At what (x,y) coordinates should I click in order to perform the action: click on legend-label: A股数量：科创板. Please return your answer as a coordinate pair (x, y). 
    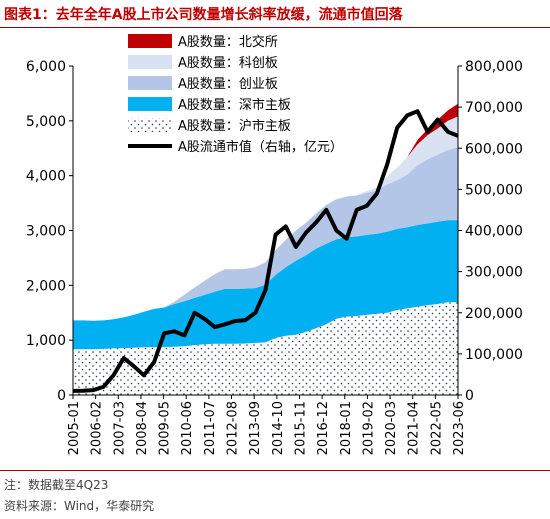
    Looking at the image, I should click on (228, 63).